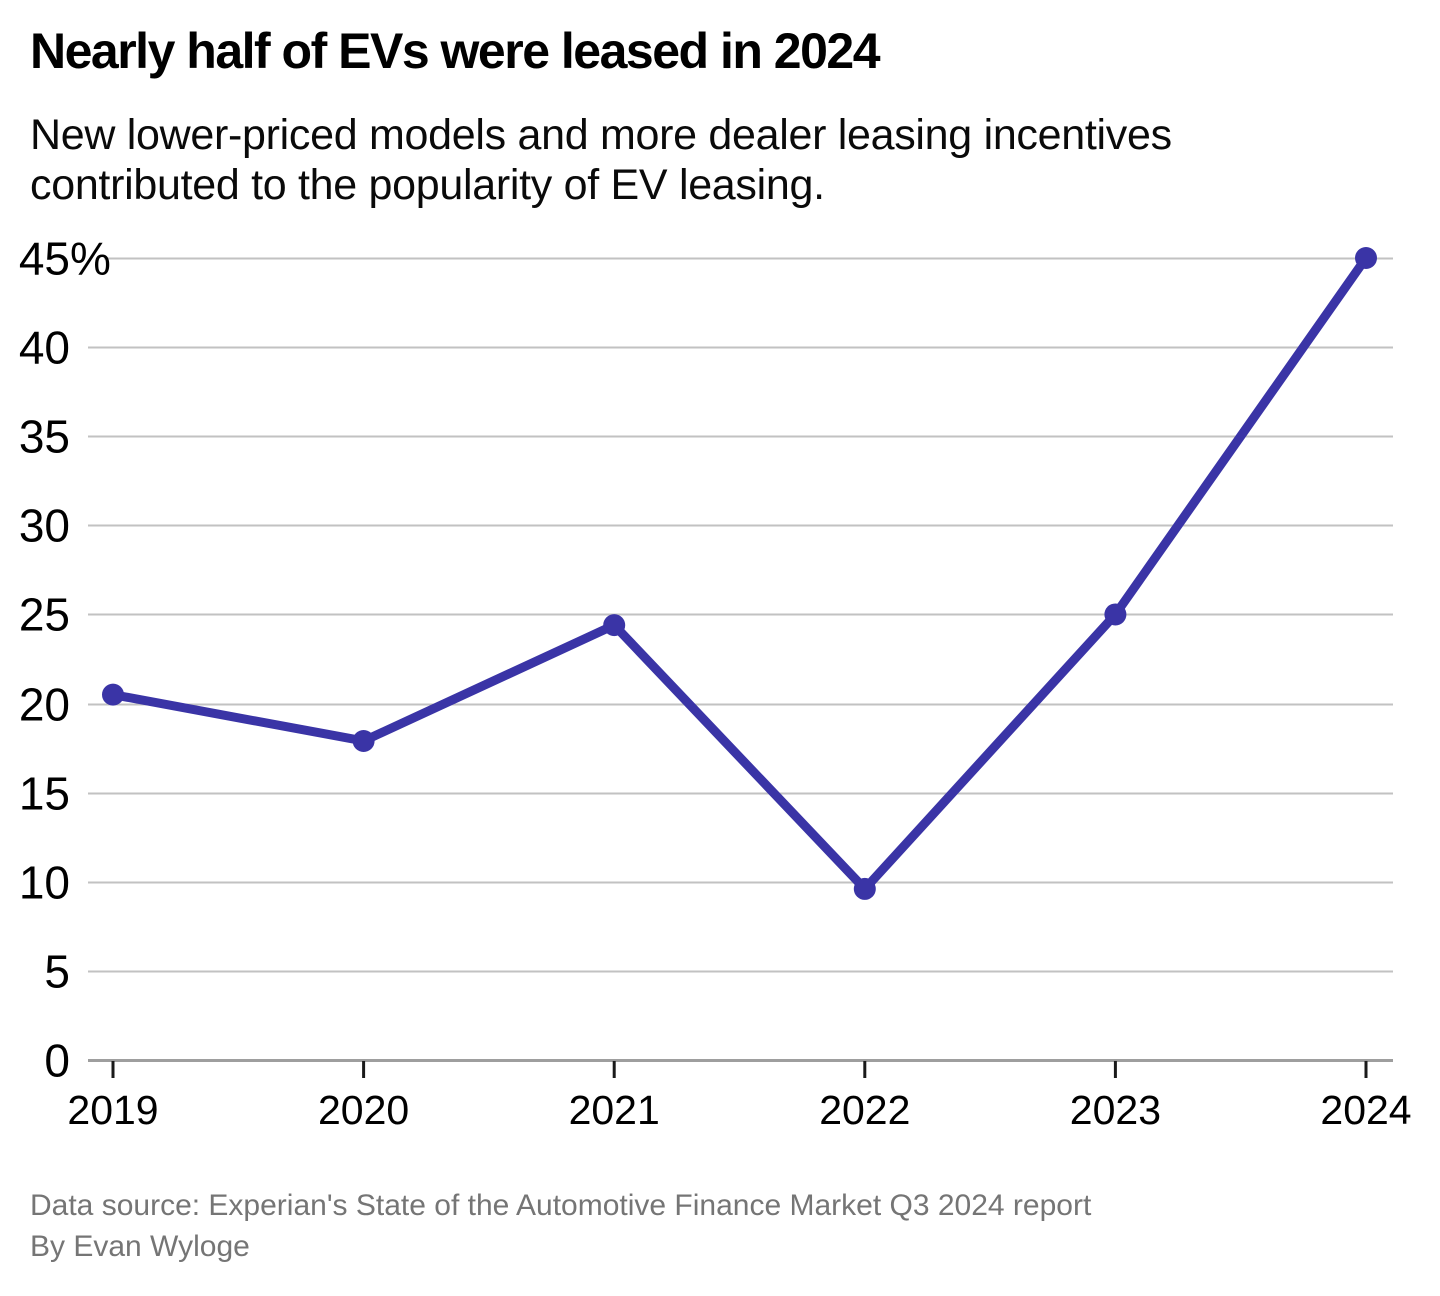 This screenshot has height=1296, width=1440. Describe the element at coordinates (363, 740) in the screenshot. I see `data-point-2020` at that location.